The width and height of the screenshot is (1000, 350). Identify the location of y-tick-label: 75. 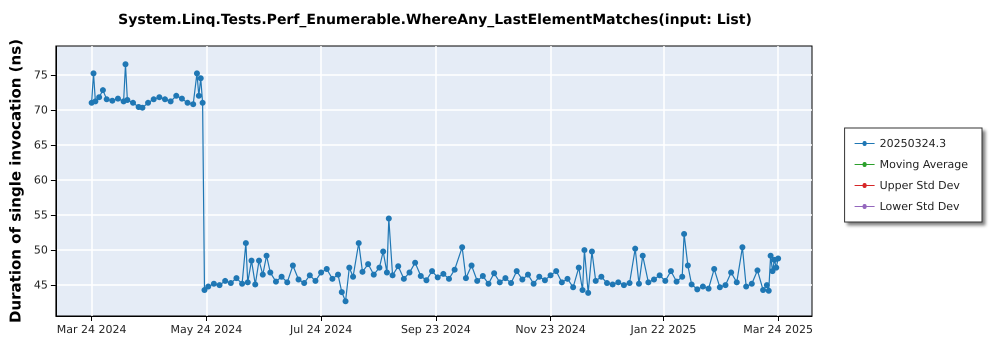
(41, 75).